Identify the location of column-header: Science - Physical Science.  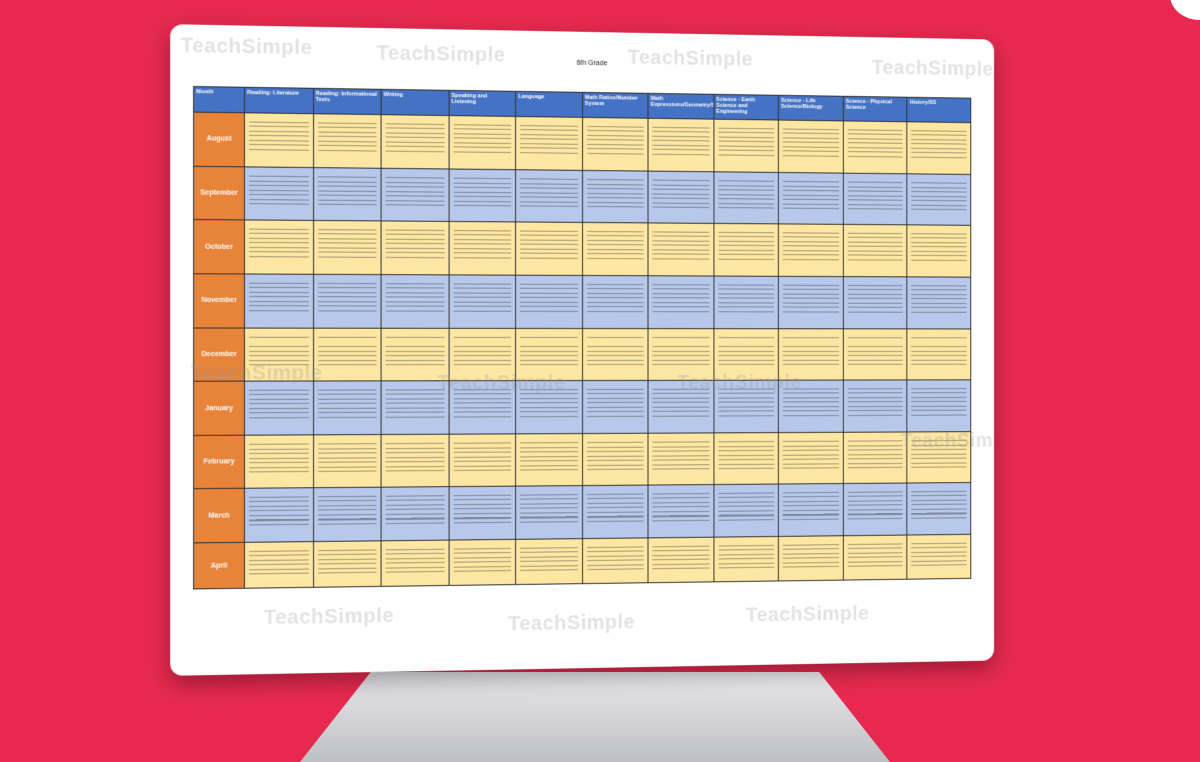
(875, 109).